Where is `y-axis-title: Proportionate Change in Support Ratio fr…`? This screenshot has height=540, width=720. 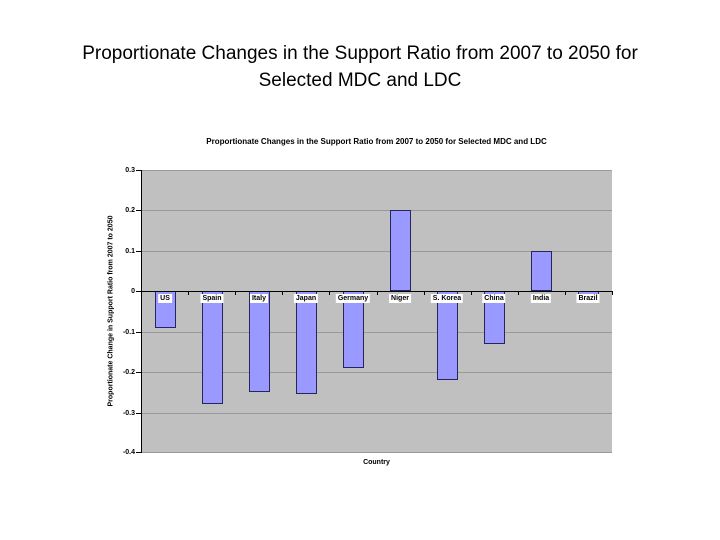 y-axis-title: Proportionate Change in Support Ratio fr… is located at coordinates (111, 311).